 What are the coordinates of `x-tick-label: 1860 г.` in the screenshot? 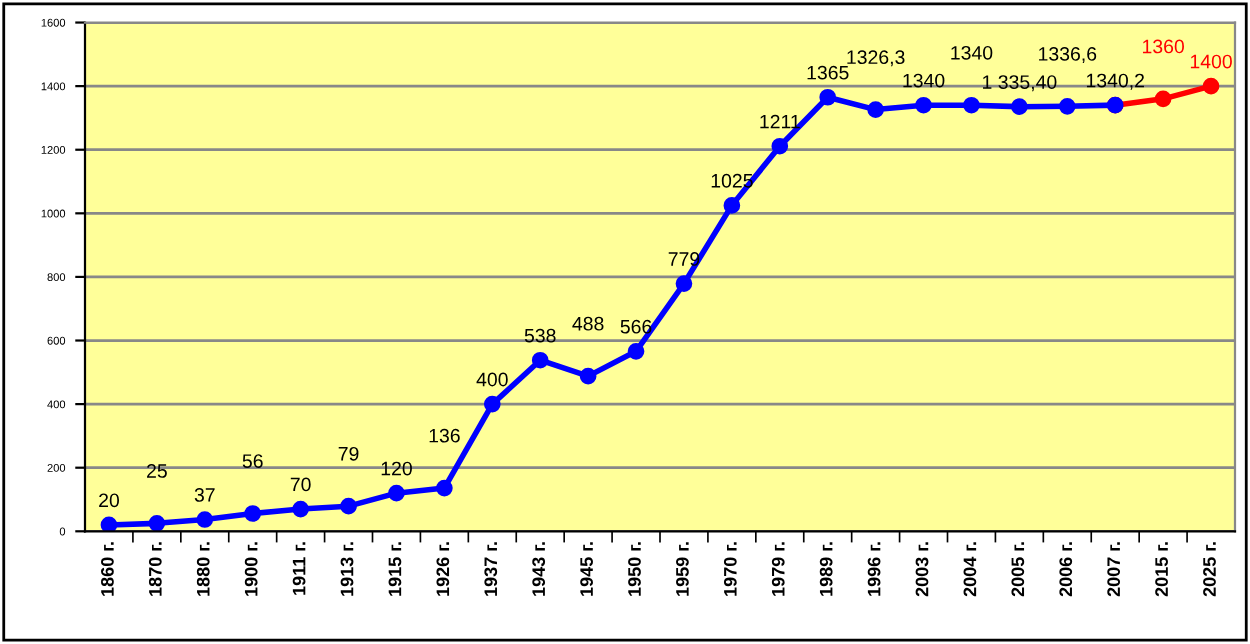 It's located at (107, 569).